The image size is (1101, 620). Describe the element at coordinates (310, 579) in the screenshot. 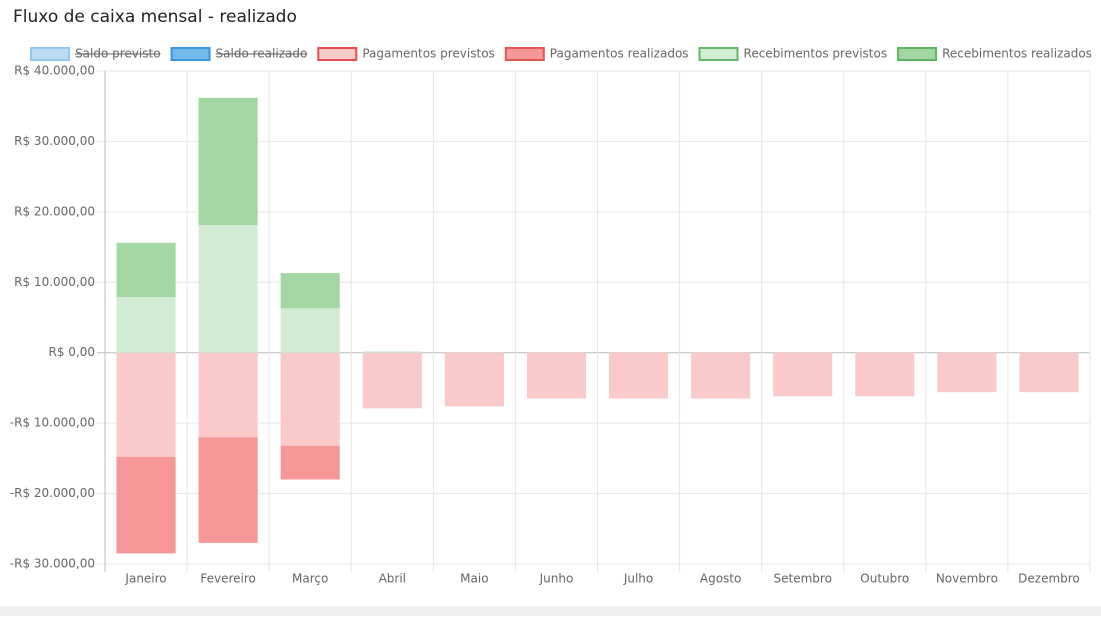

I see `x-tick-label: Março` at that location.